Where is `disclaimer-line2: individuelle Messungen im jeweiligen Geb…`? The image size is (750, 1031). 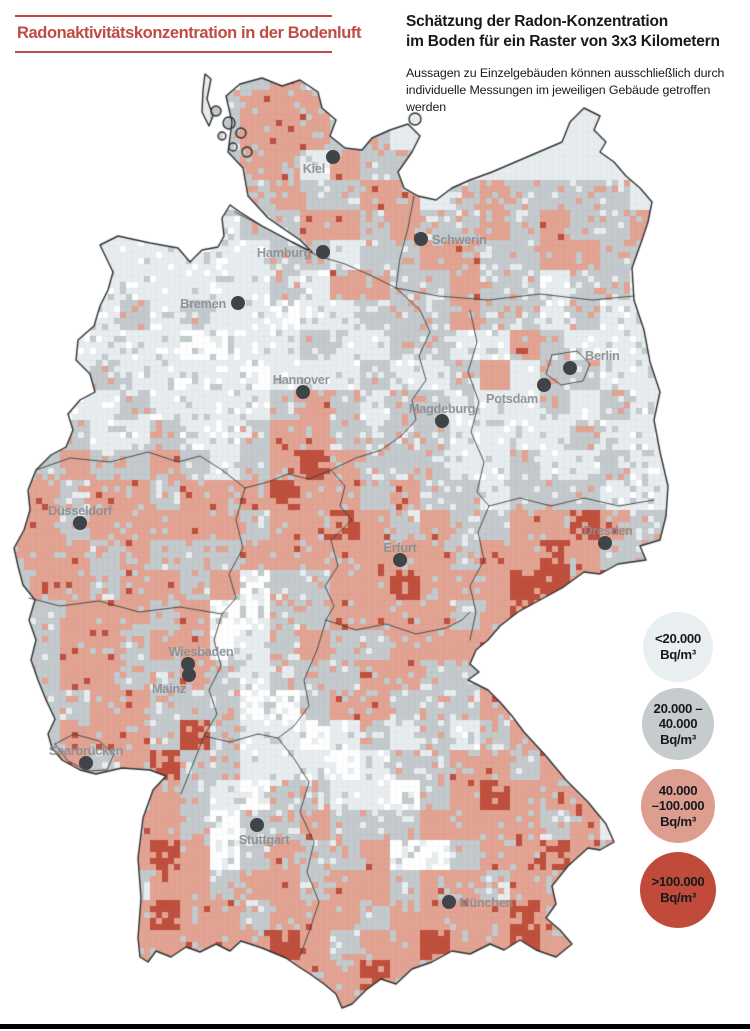
disclaimer-line2: individuelle Messungen im jeweiligen Geb… is located at coordinates (558, 98).